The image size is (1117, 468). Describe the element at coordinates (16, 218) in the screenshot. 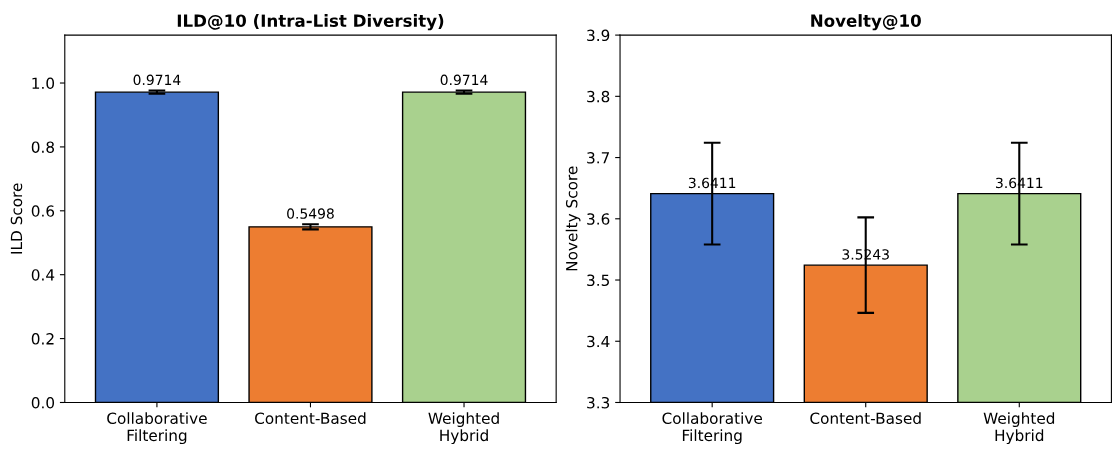

I see `y-axis-title: ILD Score` at that location.